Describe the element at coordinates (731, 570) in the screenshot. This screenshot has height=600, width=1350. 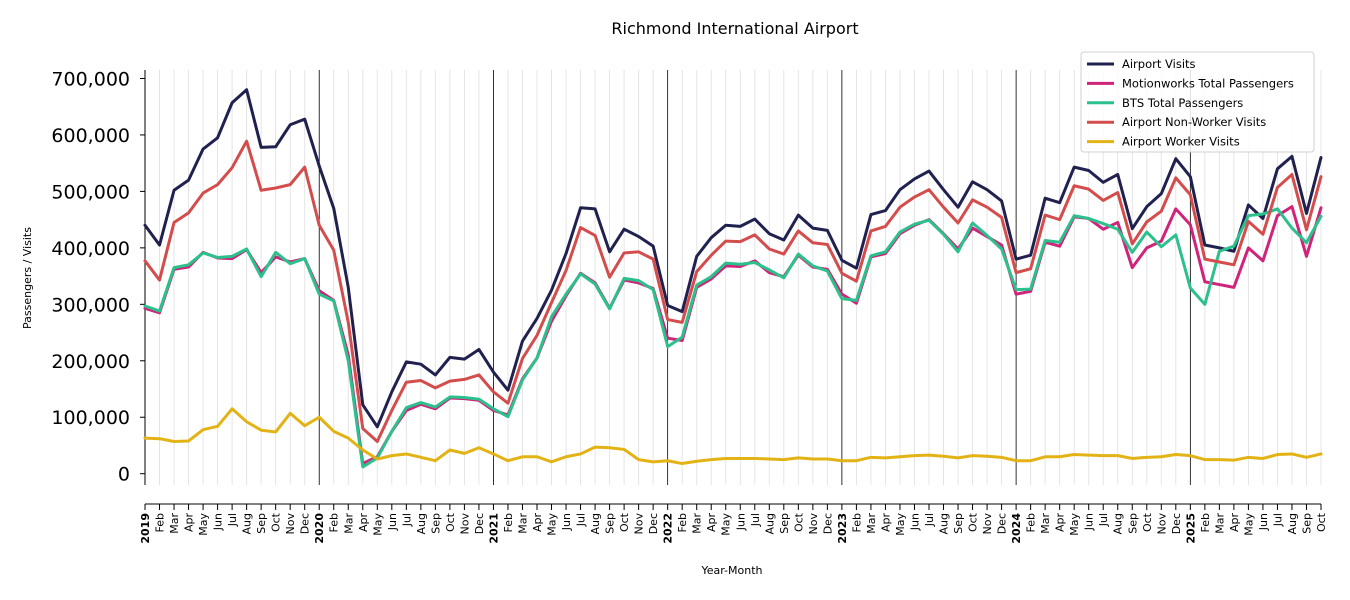
I see `x-axis-label: Year-Month` at that location.